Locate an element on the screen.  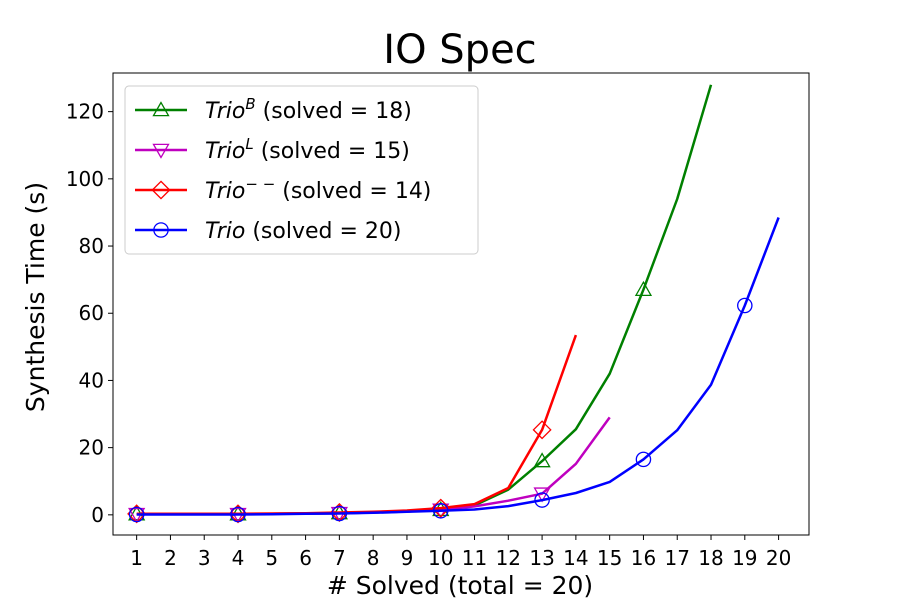
x-tick-label: 4 is located at coordinates (238, 558).